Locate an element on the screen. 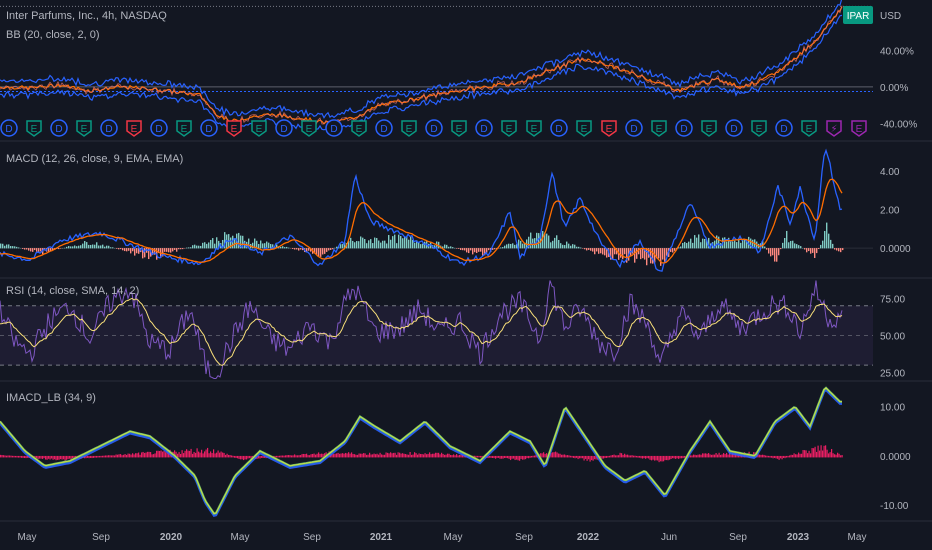  rsi-ma-line is located at coordinates (421, 331).